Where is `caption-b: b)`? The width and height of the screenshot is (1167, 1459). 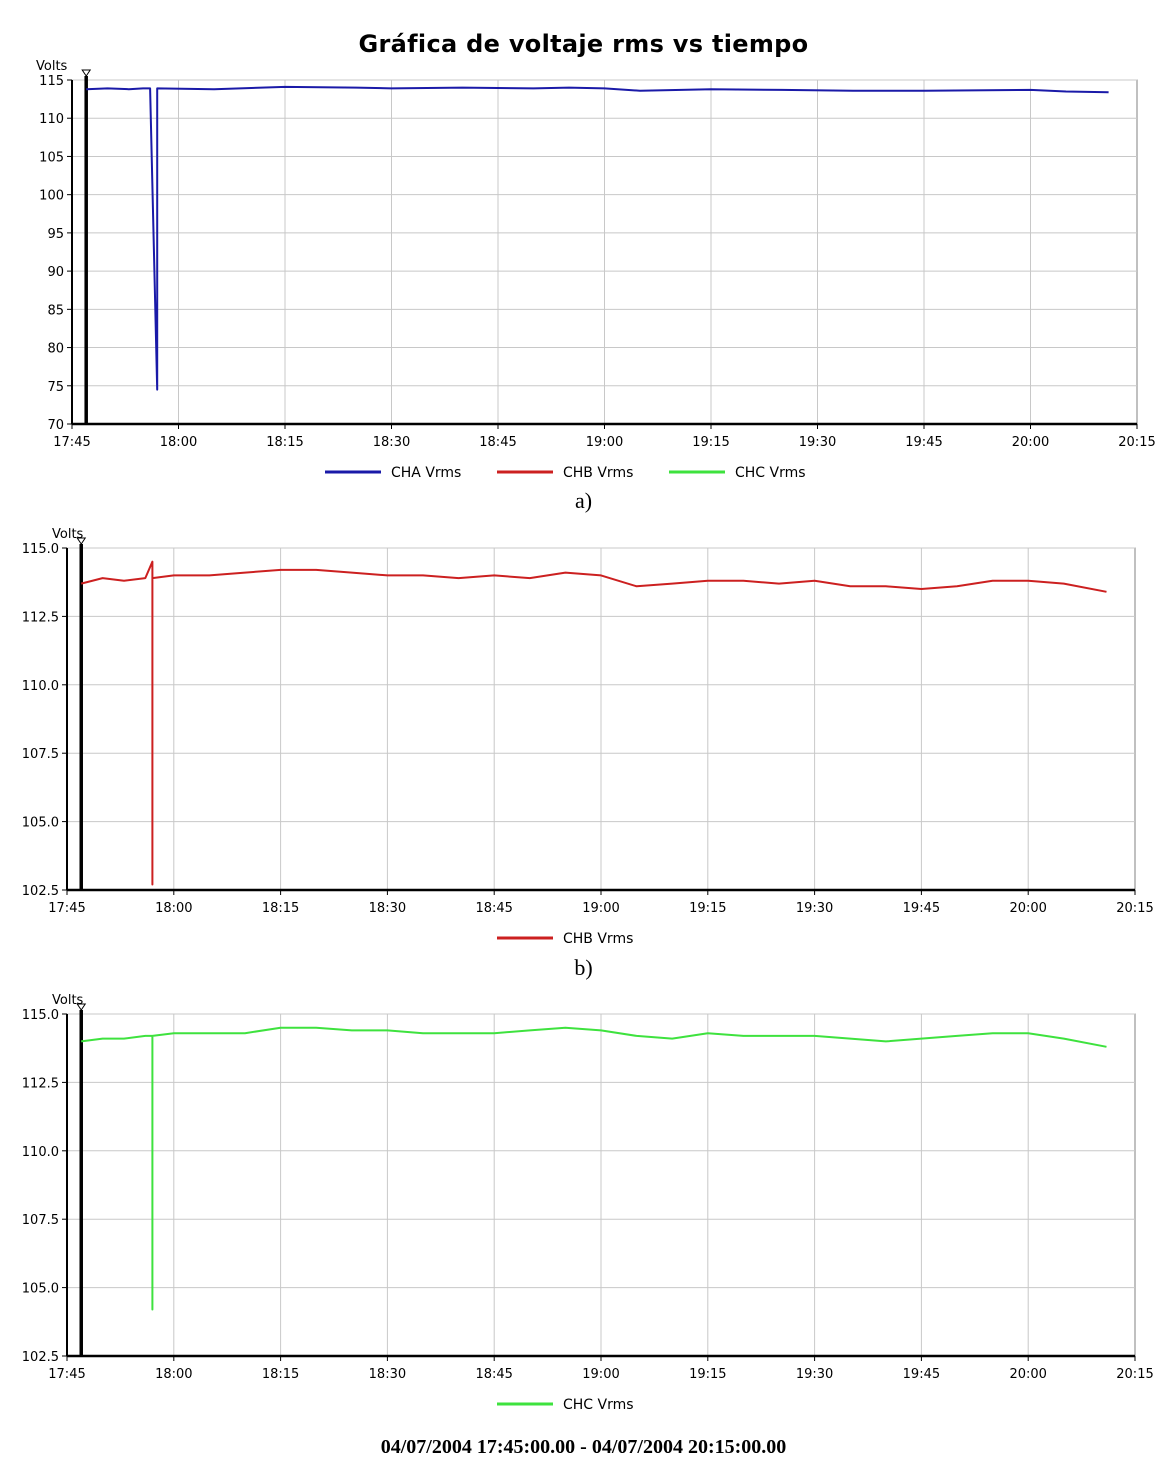 caption-b: b) is located at coordinates (583, 967).